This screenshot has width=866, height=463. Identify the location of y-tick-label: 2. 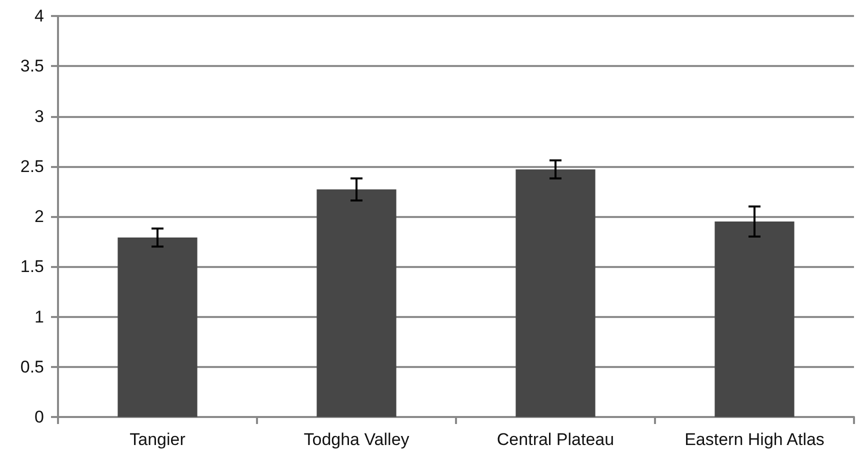
(39, 216).